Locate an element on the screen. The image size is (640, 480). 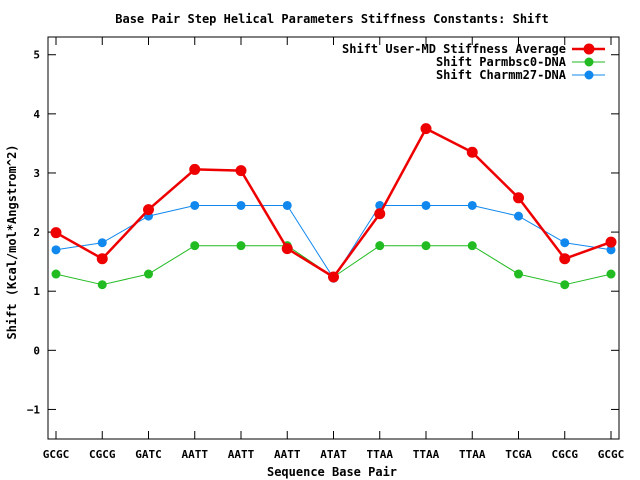
x-tick-label: GATC is located at coordinates (148, 454).